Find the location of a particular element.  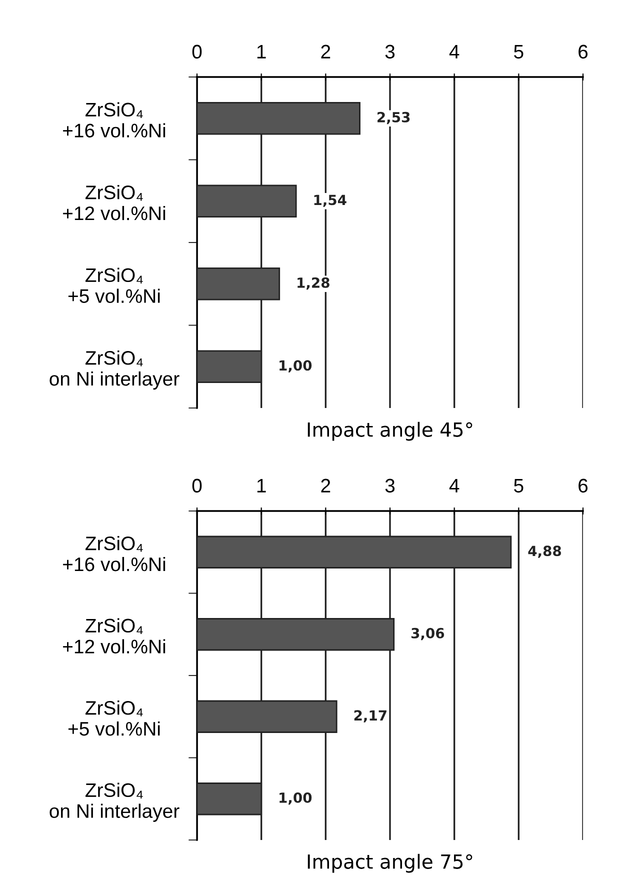

data-label: 1,28 is located at coordinates (314, 283).